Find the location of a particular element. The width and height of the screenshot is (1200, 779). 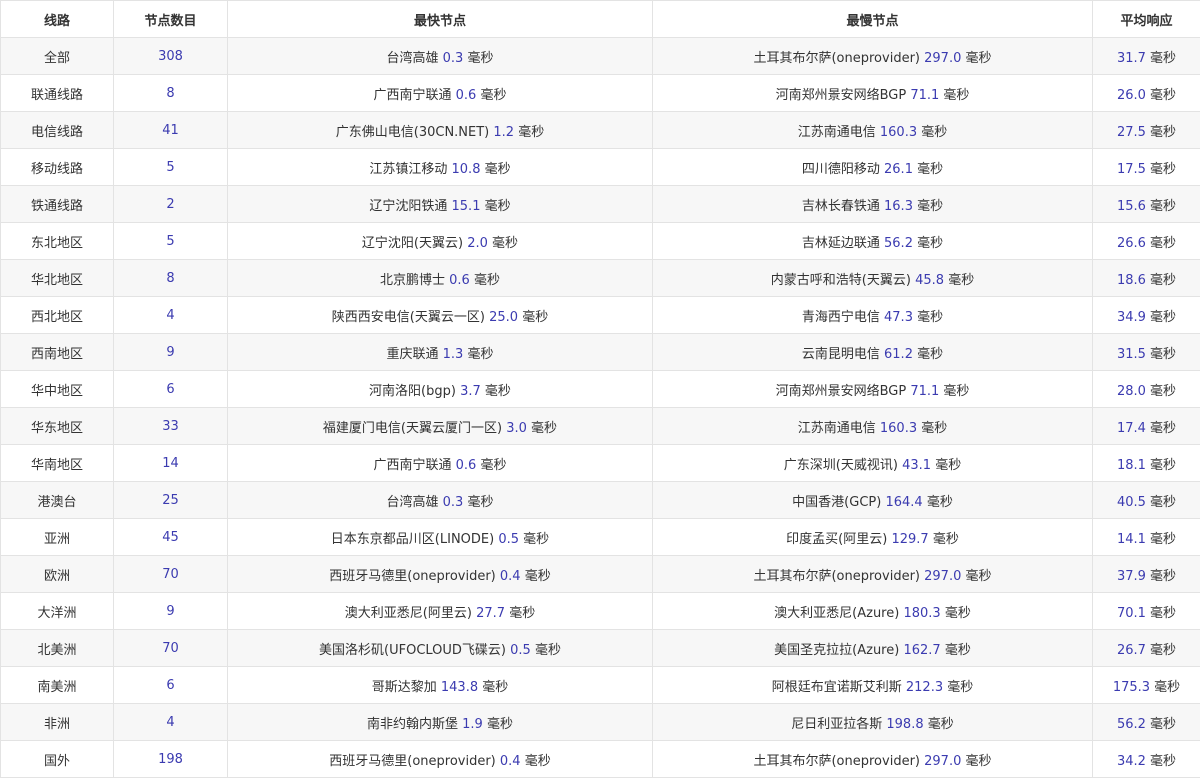

count-cell: 70 is located at coordinates (170, 574).